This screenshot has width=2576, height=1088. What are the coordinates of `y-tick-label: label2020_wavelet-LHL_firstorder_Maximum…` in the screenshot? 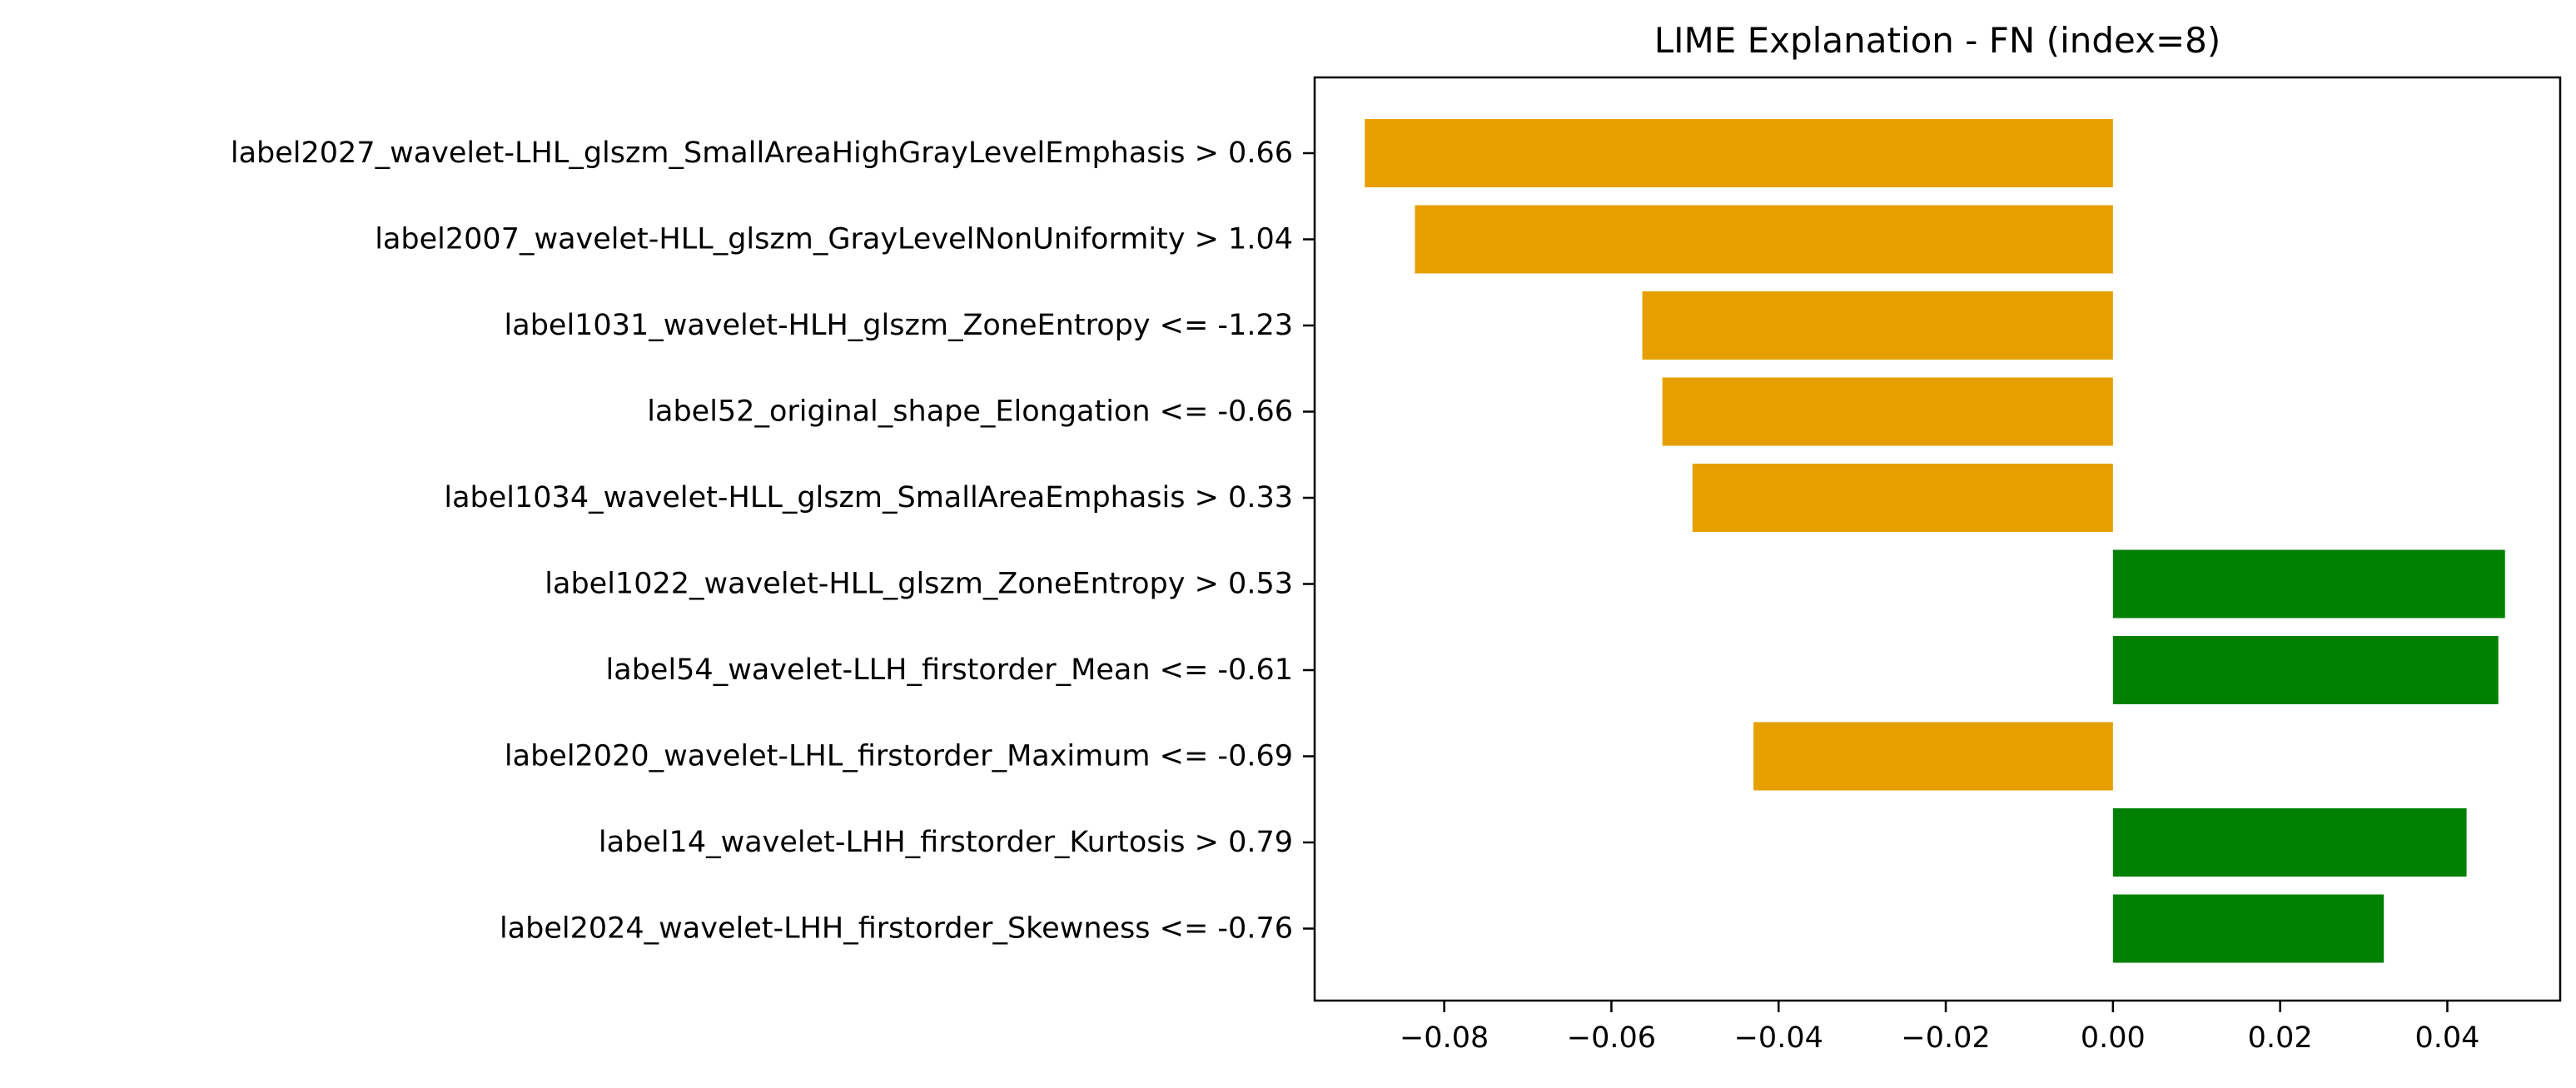 It's located at (899, 756).